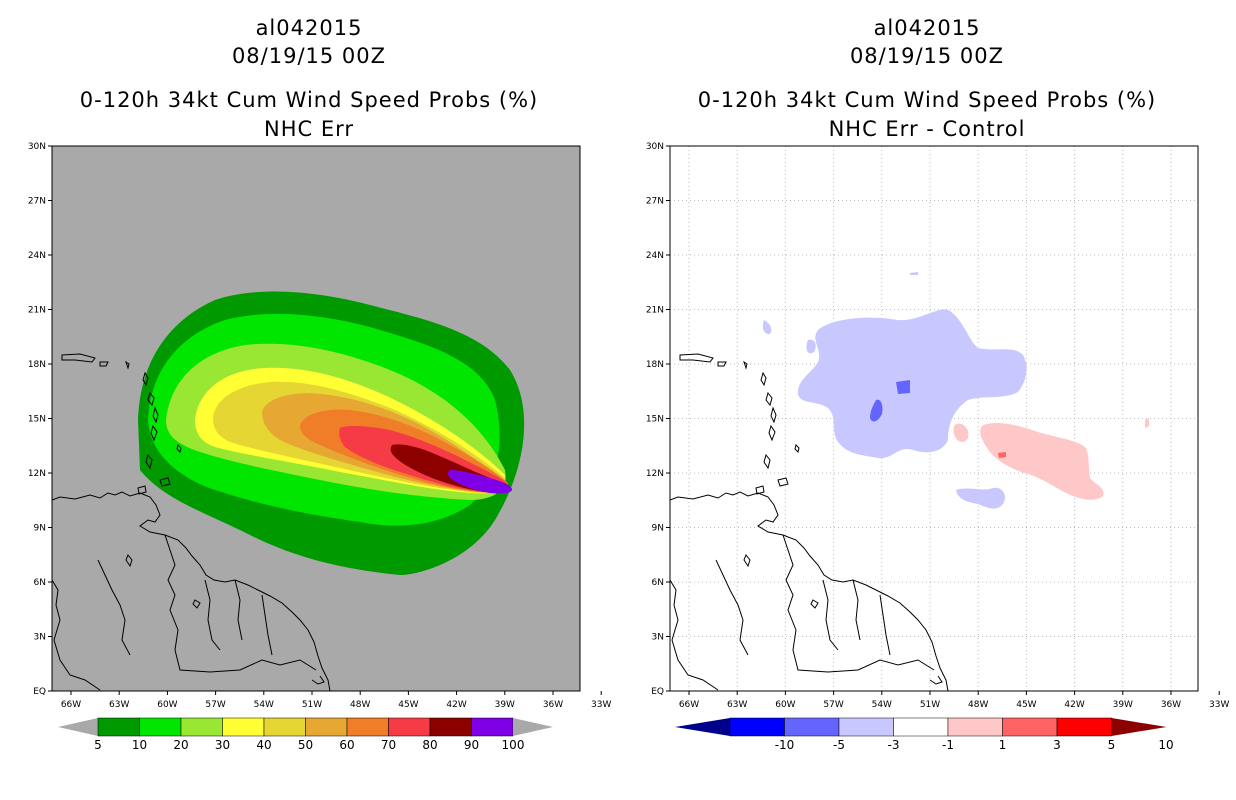 This screenshot has width=1236, height=800. I want to click on colorbar-extension-low, so click(702, 727).